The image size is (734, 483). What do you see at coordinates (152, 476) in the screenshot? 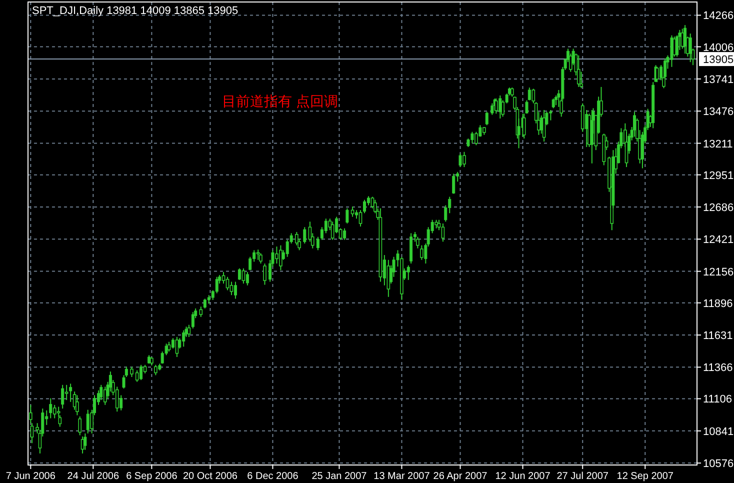
I see `x-tick-label: 6 Sep 2006` at bounding box center [152, 476].